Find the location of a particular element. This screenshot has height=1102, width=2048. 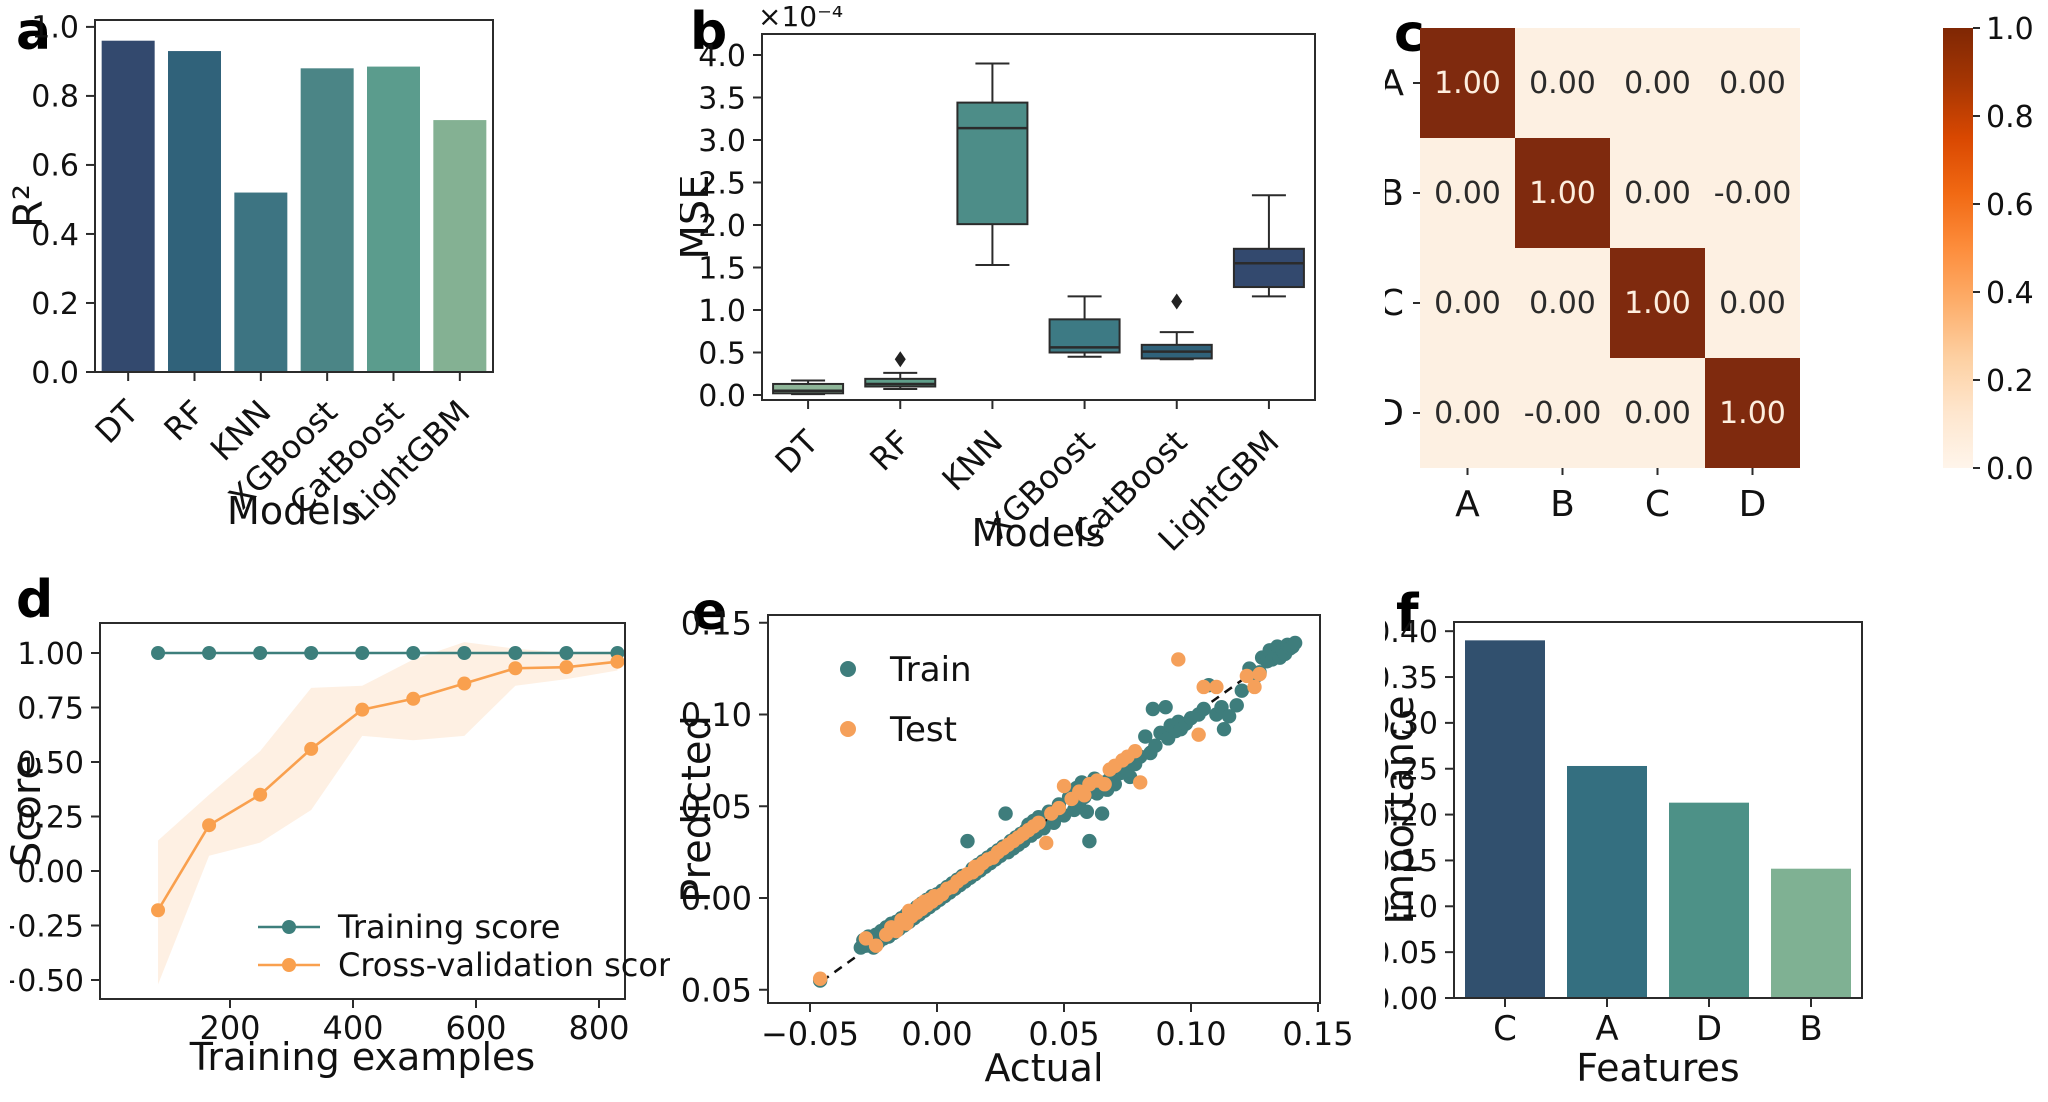

svg-text: Score is located at coordinates (30, 811).